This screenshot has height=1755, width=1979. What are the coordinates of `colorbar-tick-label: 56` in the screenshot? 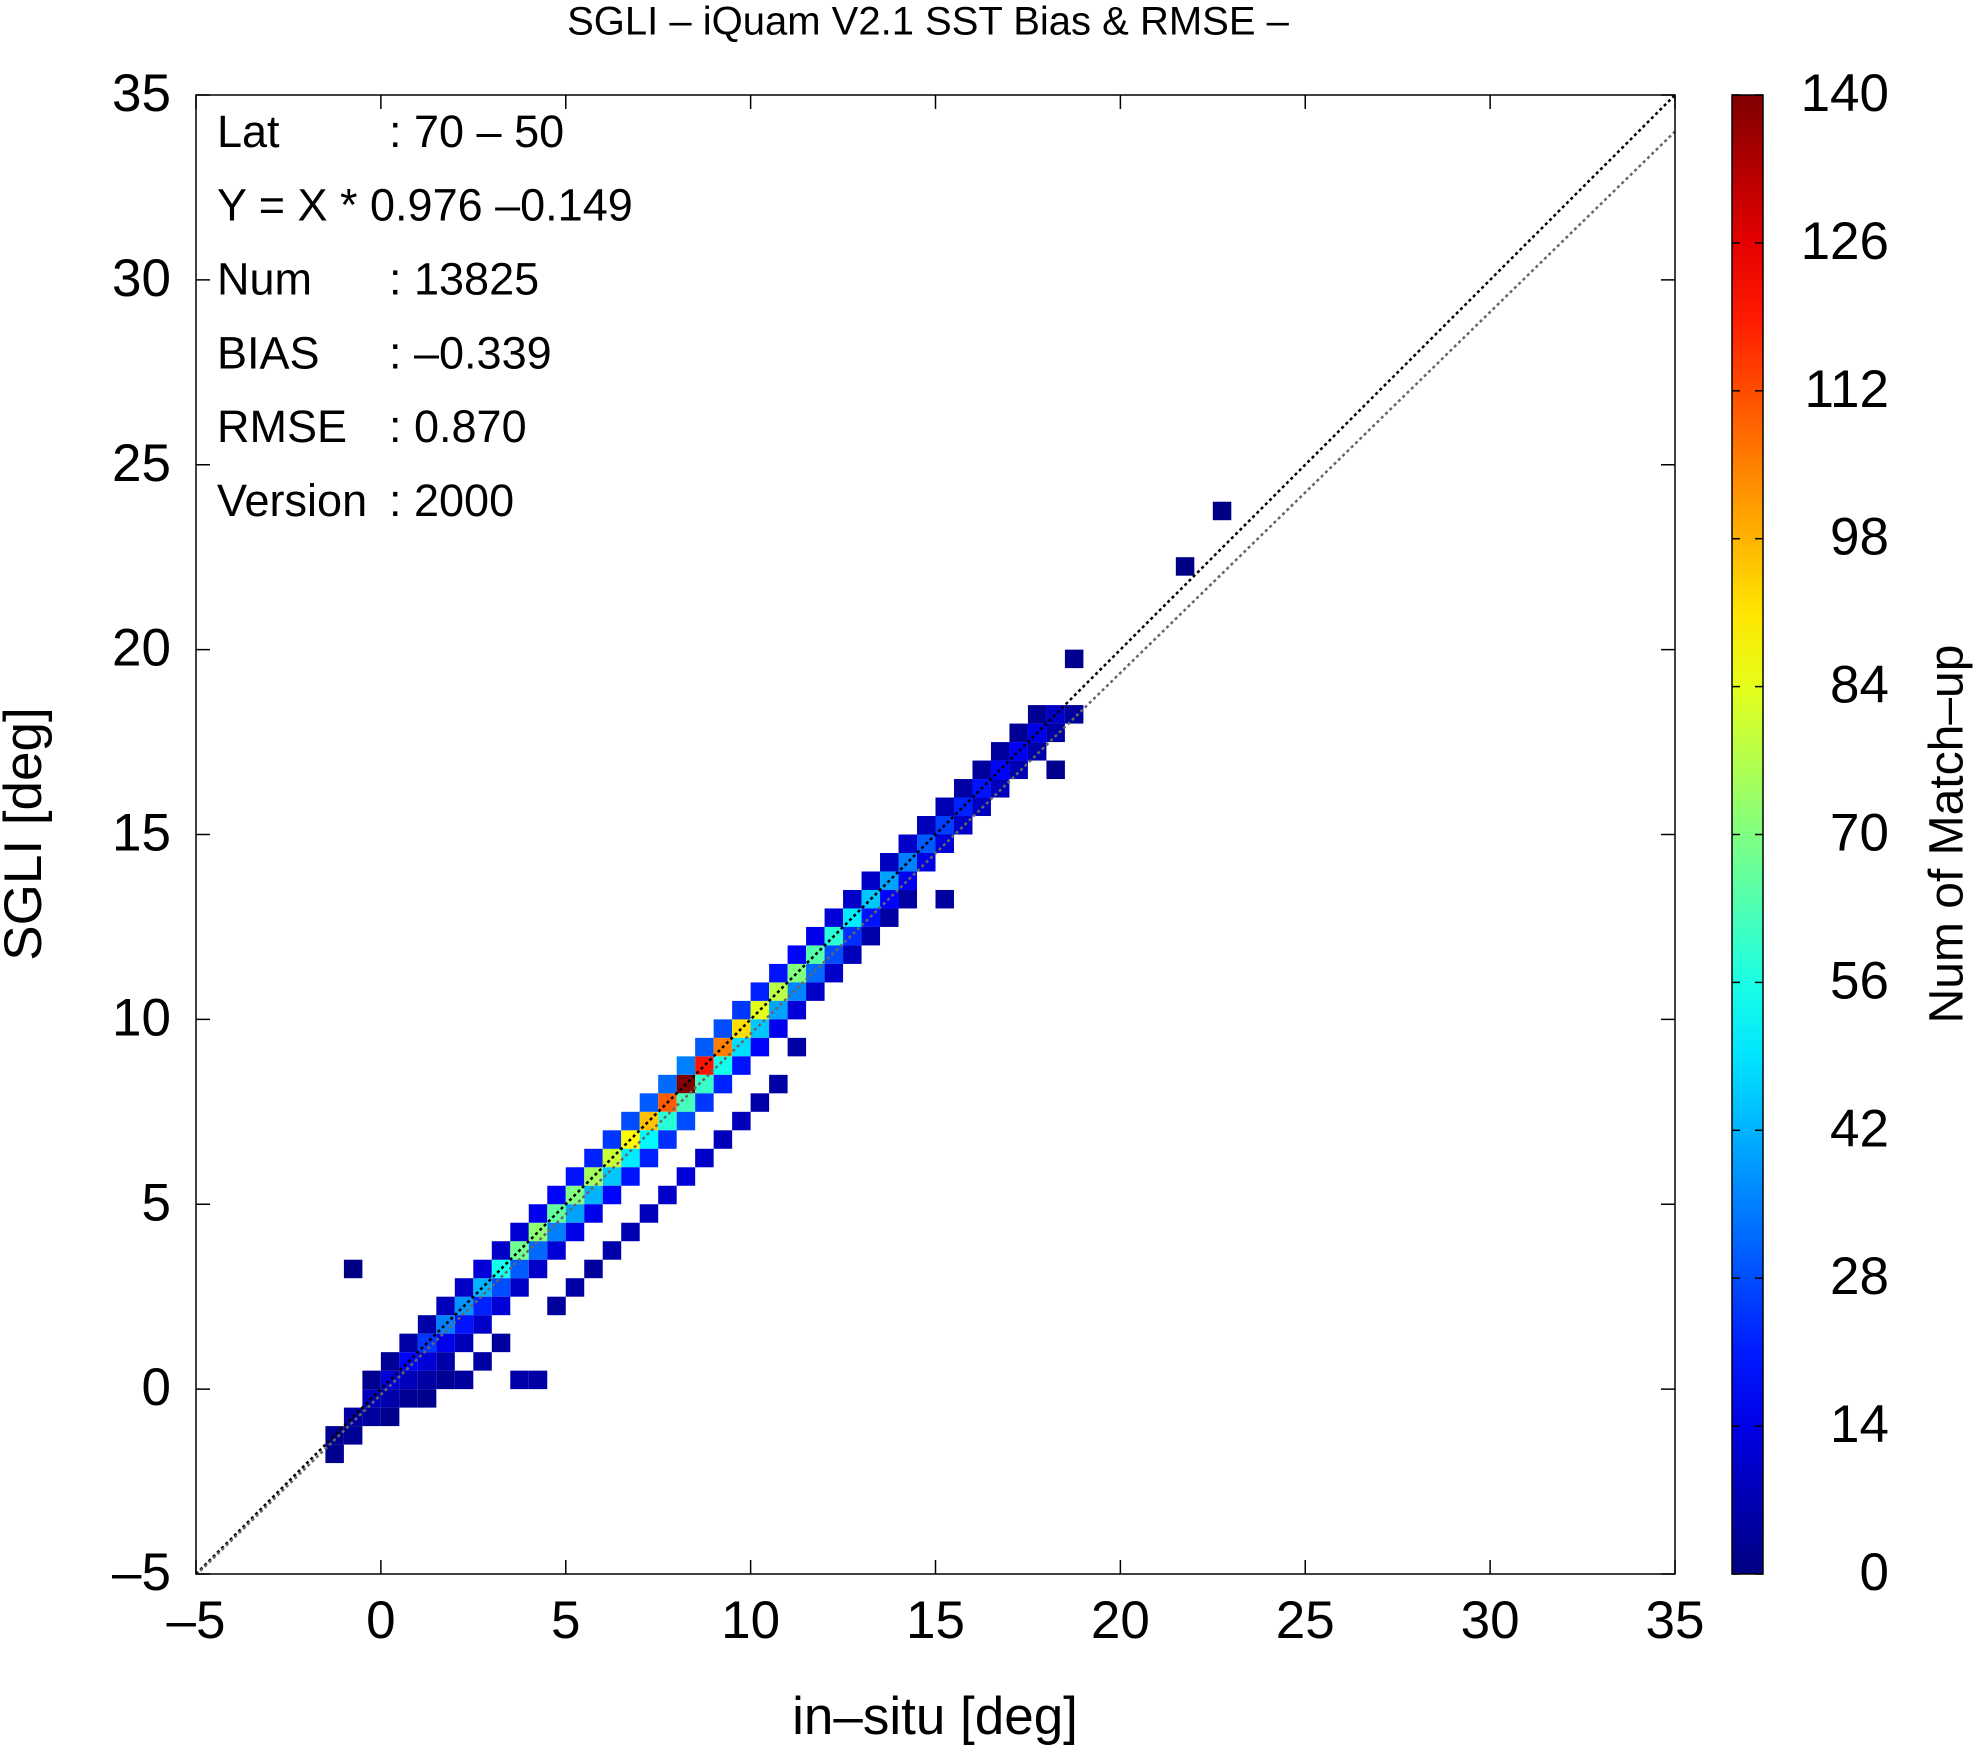 It's located at (1859, 980).